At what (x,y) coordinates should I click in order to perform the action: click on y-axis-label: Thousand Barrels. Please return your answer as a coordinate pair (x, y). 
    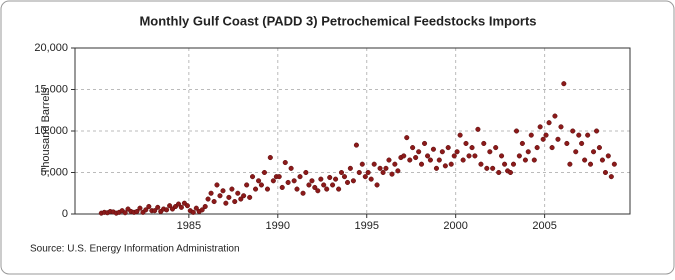
    Looking at the image, I should click on (46, 130).